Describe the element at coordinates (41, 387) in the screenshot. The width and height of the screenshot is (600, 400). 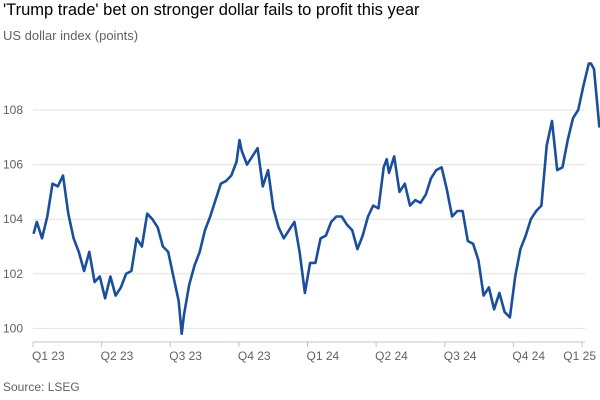
I see `chart-source: Source: LSEG` at that location.